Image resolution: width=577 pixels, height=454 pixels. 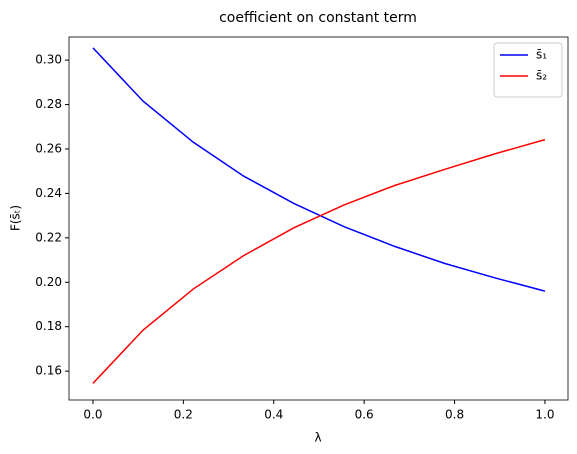 I want to click on y-axis-label: F(s̄ₜ), so click(x=16, y=218).